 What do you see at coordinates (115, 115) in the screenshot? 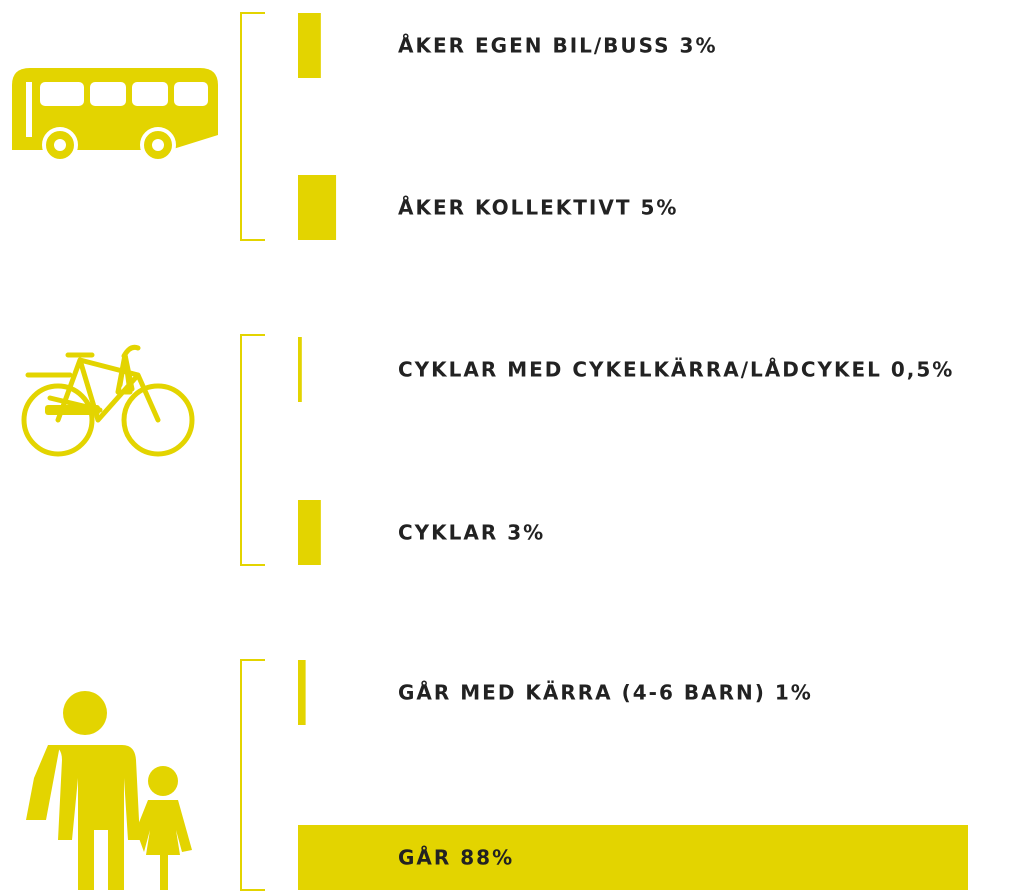
I see `bus-icon` at bounding box center [115, 115].